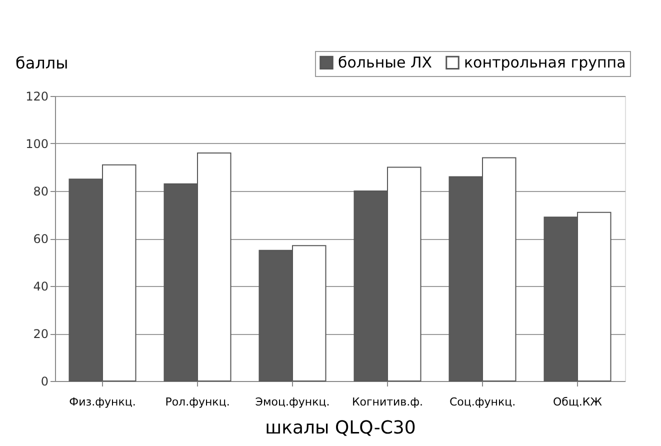  Describe the element at coordinates (40, 191) in the screenshot. I see `y-tick-label: 80` at that location.